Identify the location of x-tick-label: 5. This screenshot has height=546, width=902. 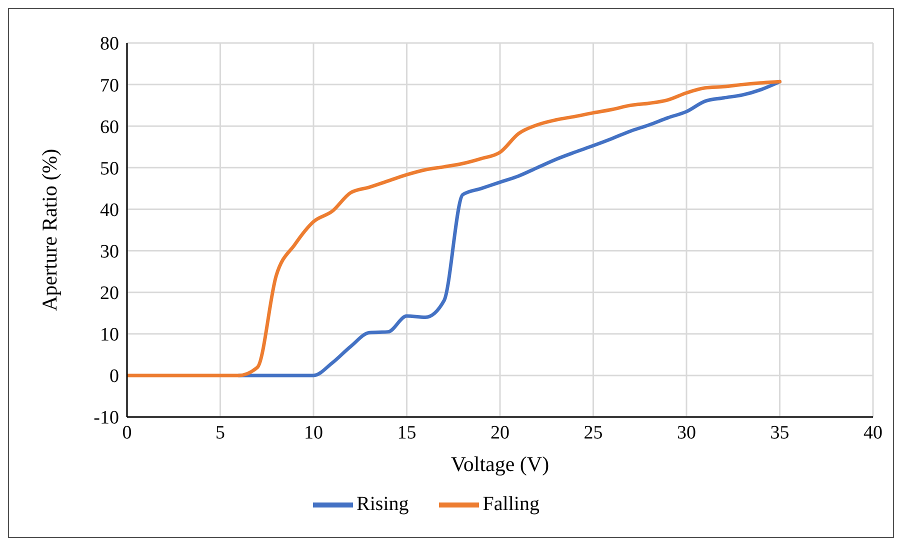
(220, 433).